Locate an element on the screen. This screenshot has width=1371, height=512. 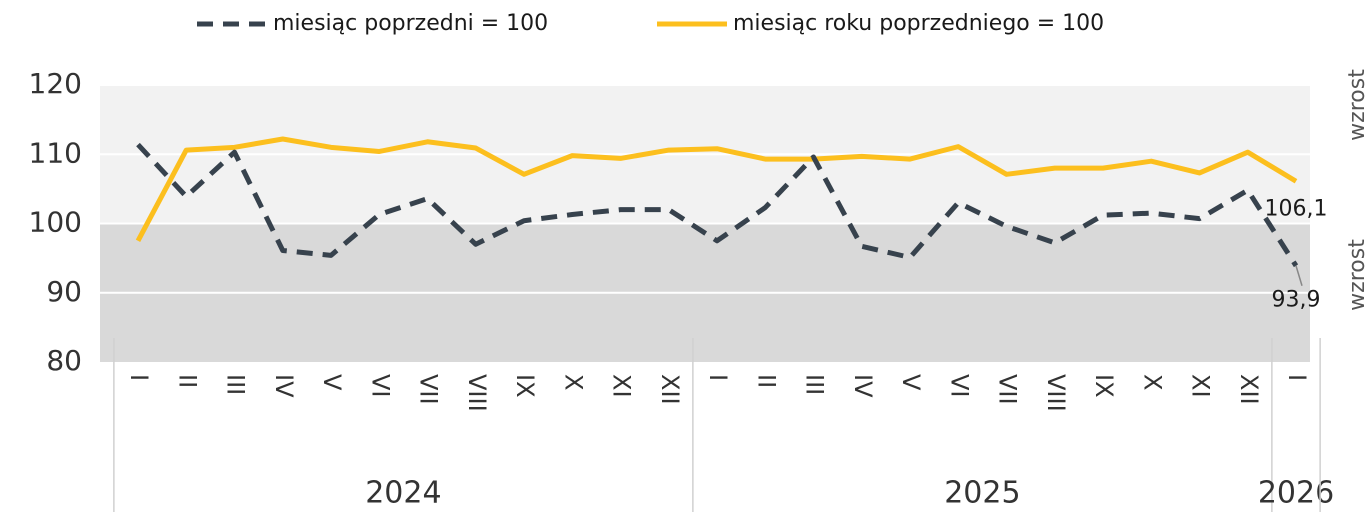
y-tick-label: 80 is located at coordinates (64, 360).